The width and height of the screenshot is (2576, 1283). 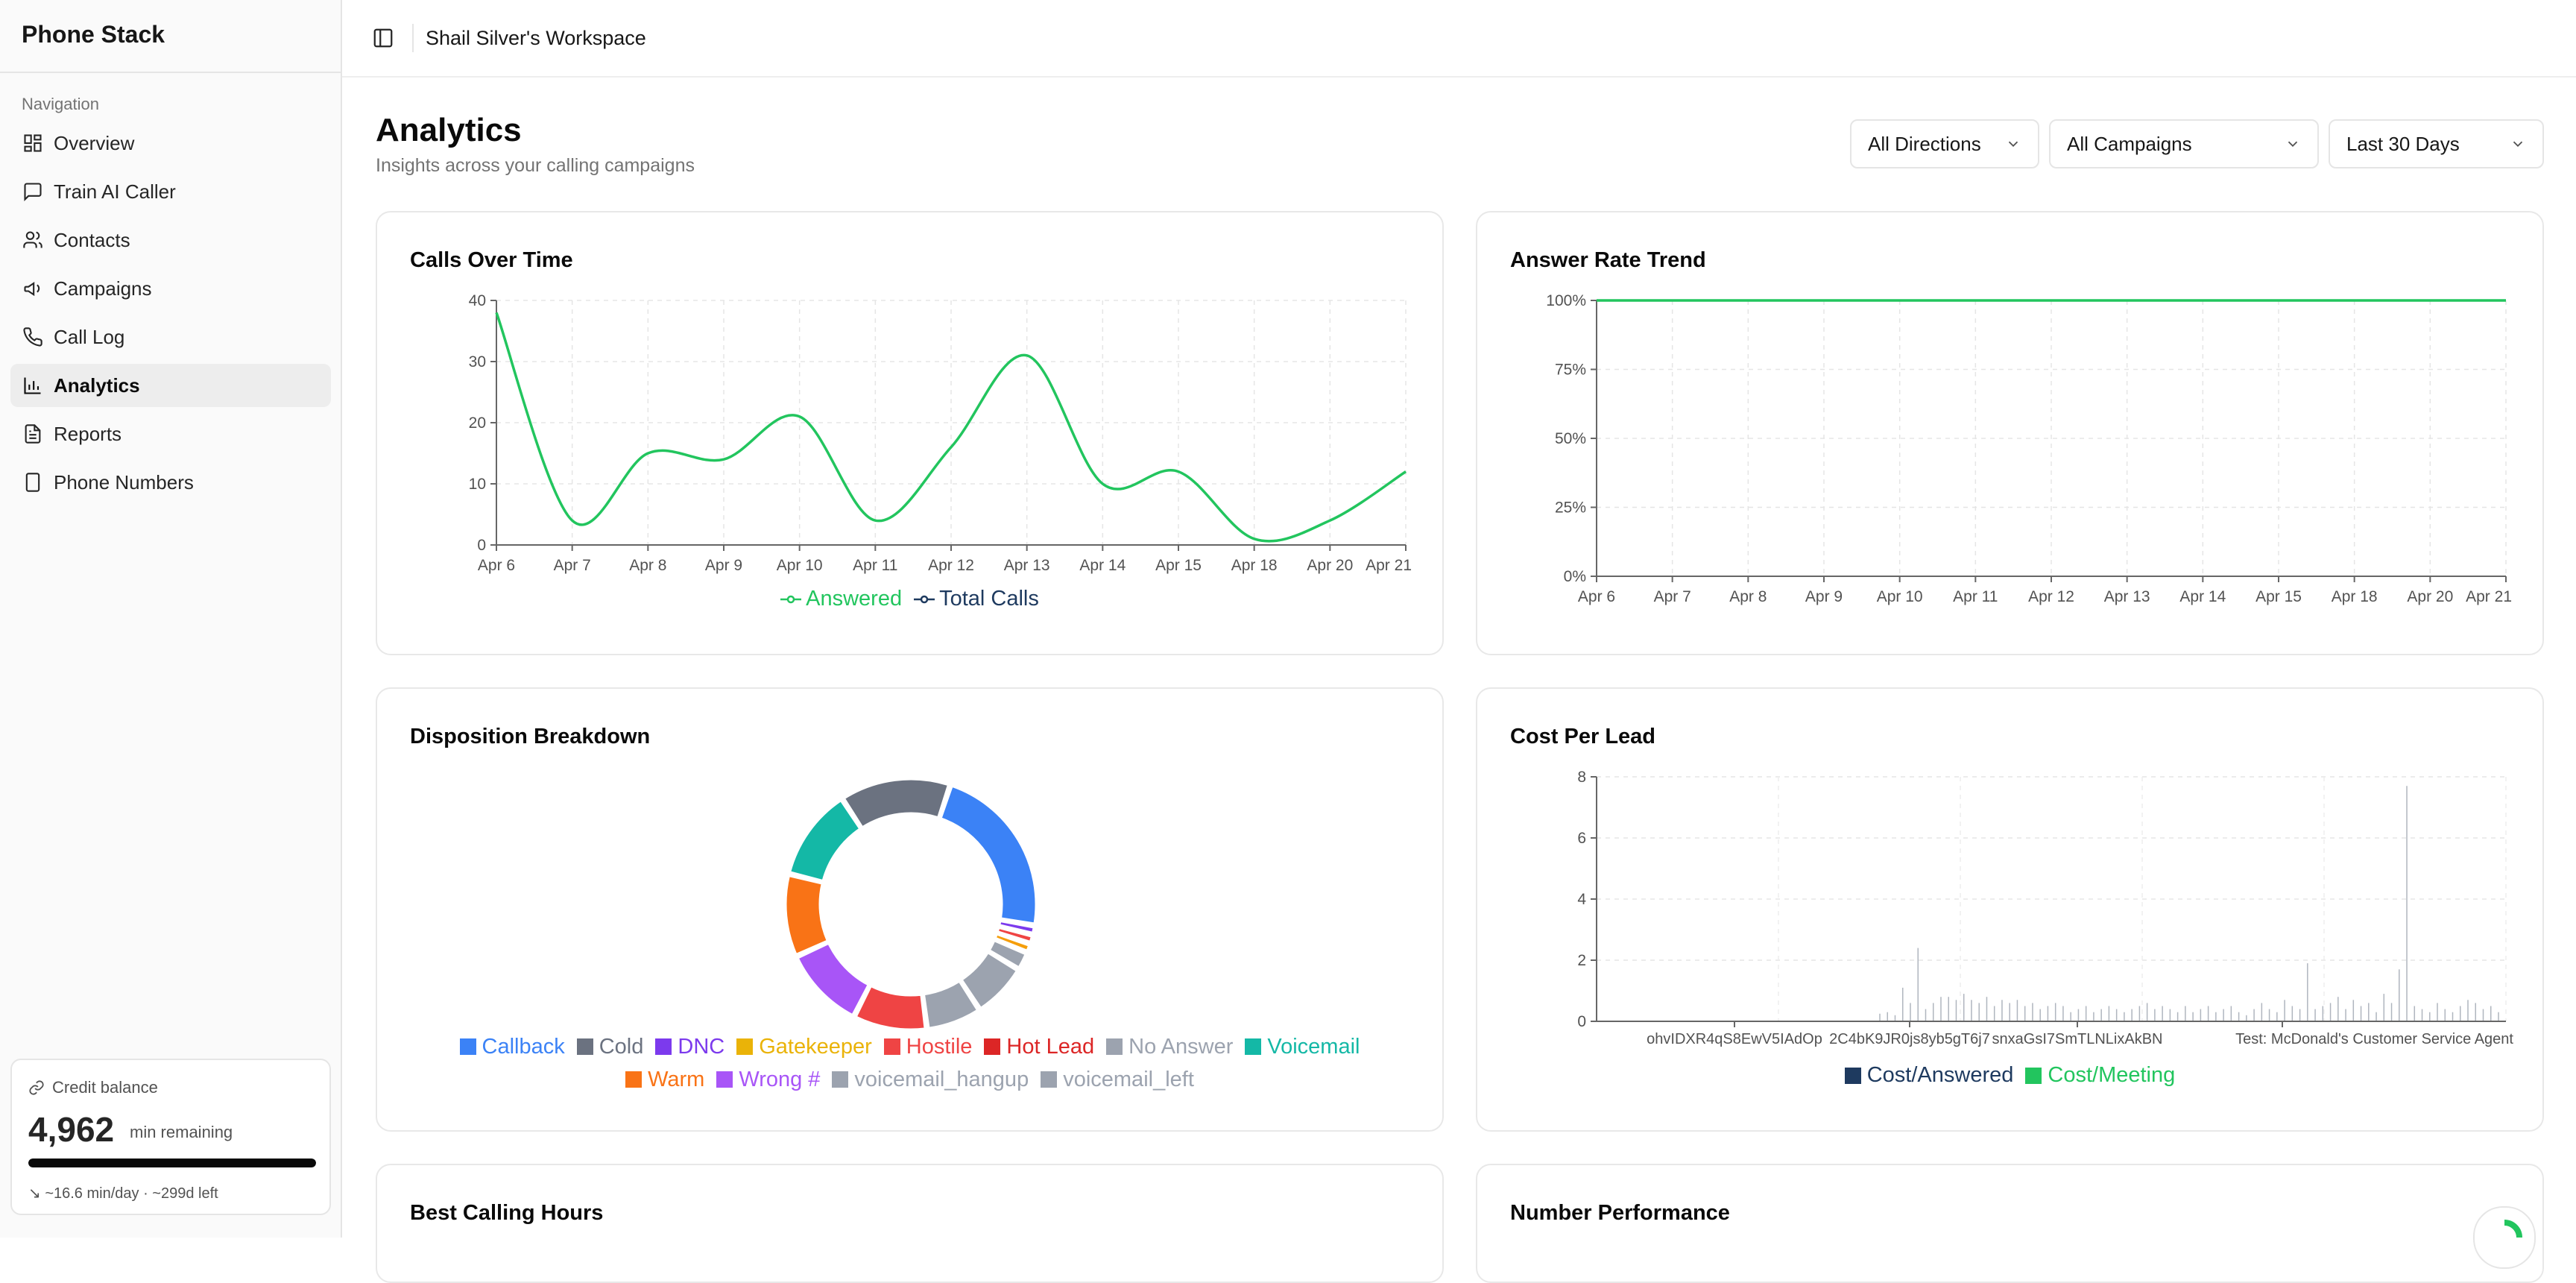 What do you see at coordinates (1050, 1047) in the screenshot?
I see `legend-label: Hot Lead` at bounding box center [1050, 1047].